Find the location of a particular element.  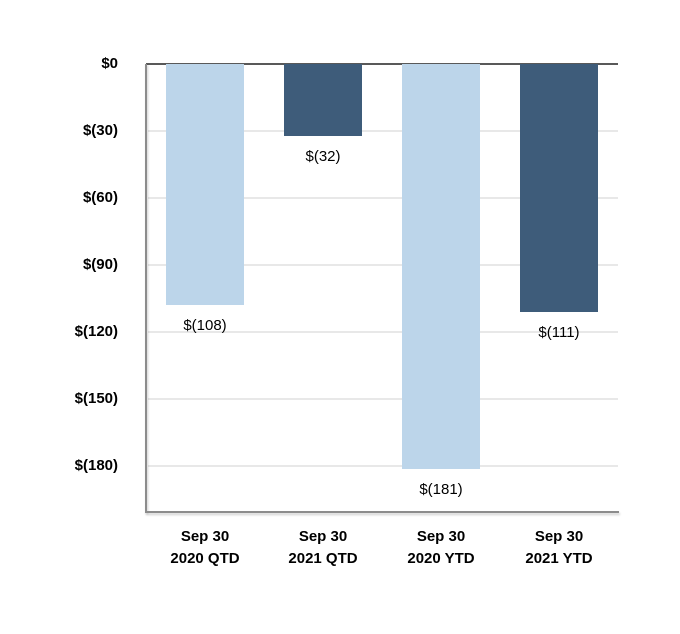

bar-sep-30-2021-ytd is located at coordinates (559, 188).